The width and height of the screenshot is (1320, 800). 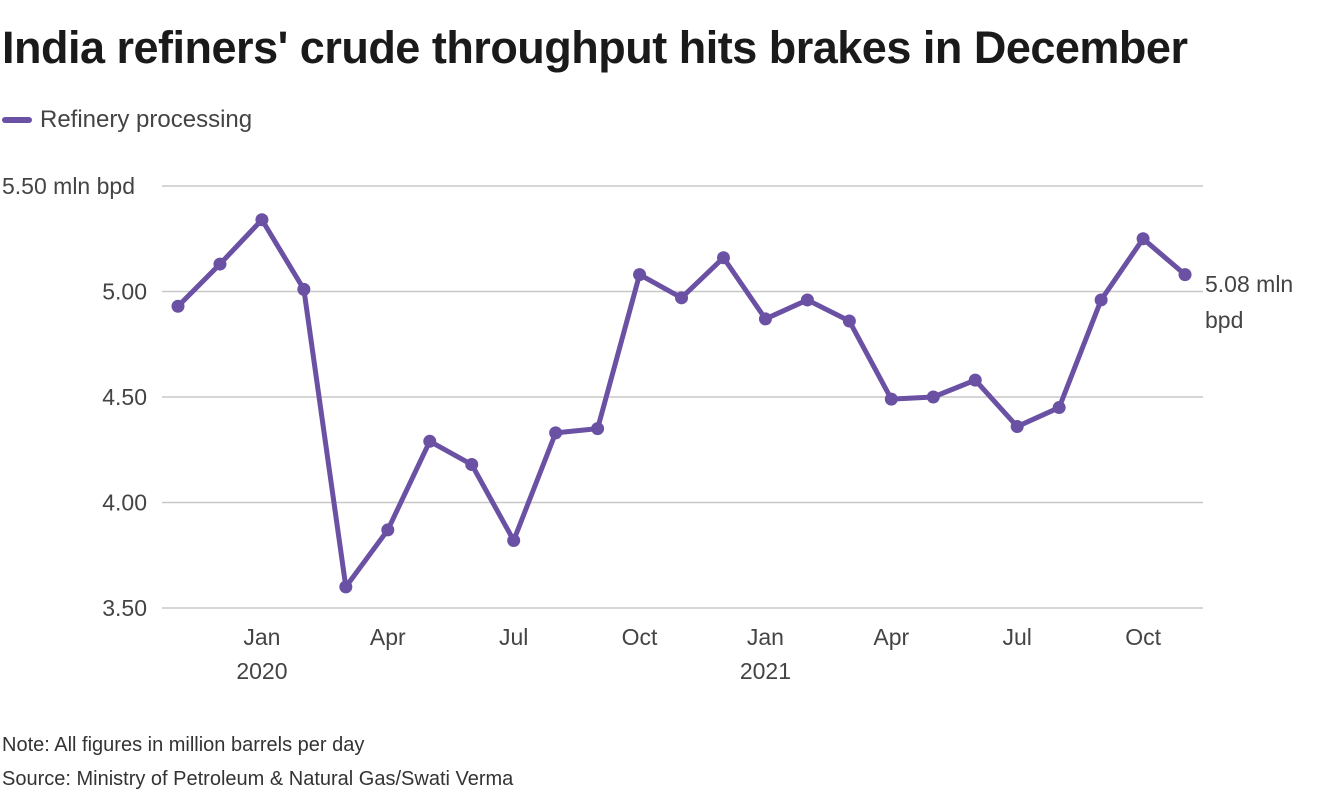 I want to click on end-value-label-unit: bpd, so click(x=1224, y=320).